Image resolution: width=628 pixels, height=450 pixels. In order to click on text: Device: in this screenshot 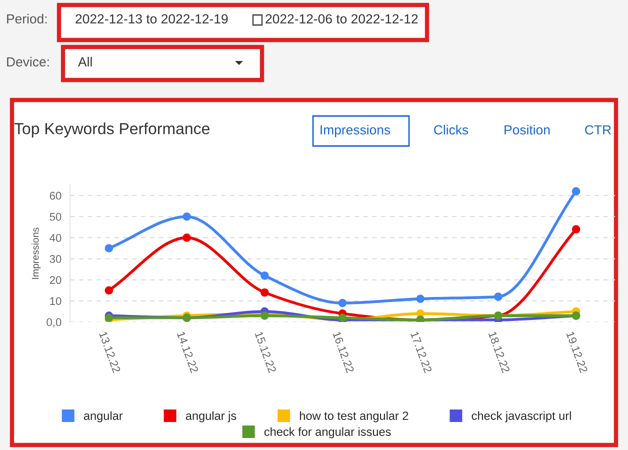, I will do `click(28, 61)`.